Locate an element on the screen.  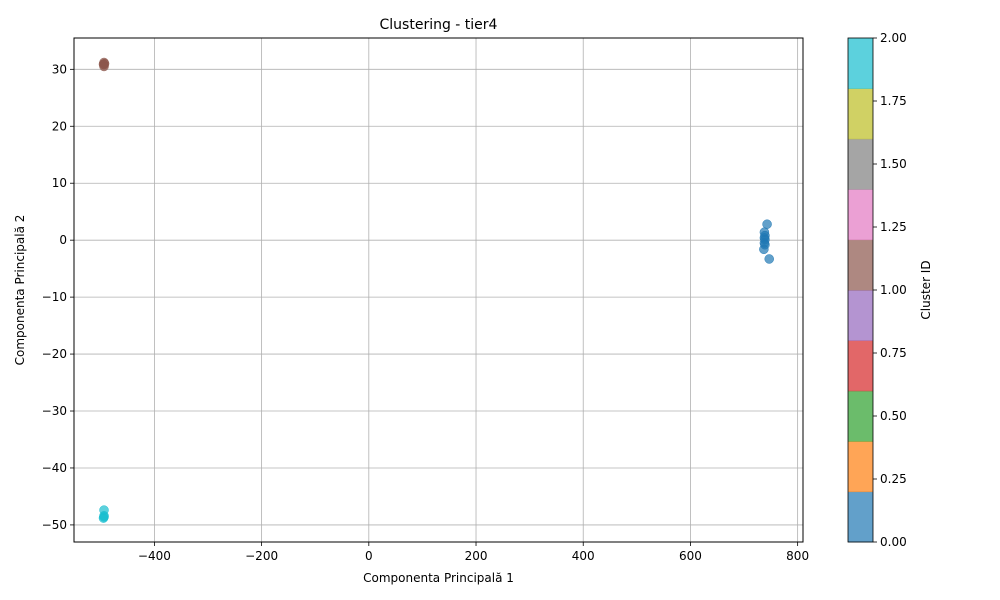
y-tick-label: −40 is located at coordinates (54, 468).